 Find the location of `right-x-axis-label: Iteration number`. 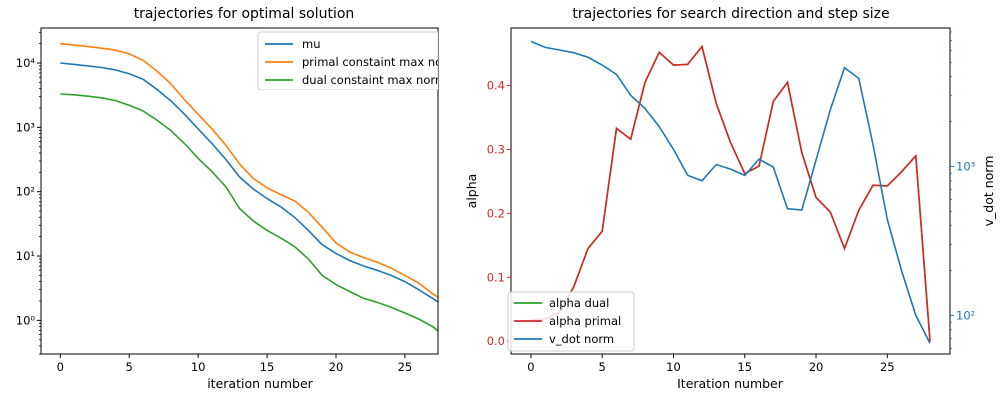

right-x-axis-label: Iteration number is located at coordinates (730, 383).